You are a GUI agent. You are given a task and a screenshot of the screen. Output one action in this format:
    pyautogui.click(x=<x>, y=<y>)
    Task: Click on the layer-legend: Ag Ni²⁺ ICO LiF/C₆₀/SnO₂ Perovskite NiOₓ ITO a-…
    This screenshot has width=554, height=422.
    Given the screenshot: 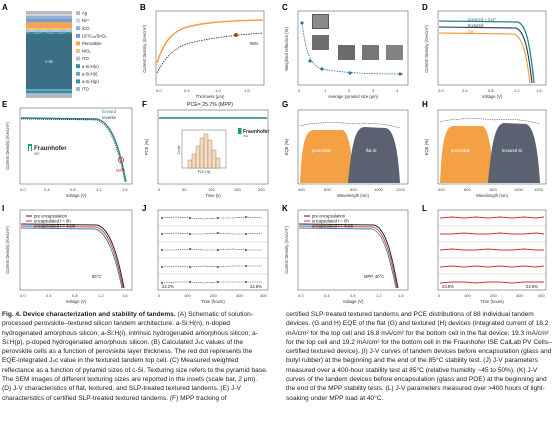 What is the action you would take?
    pyautogui.click(x=91, y=51)
    